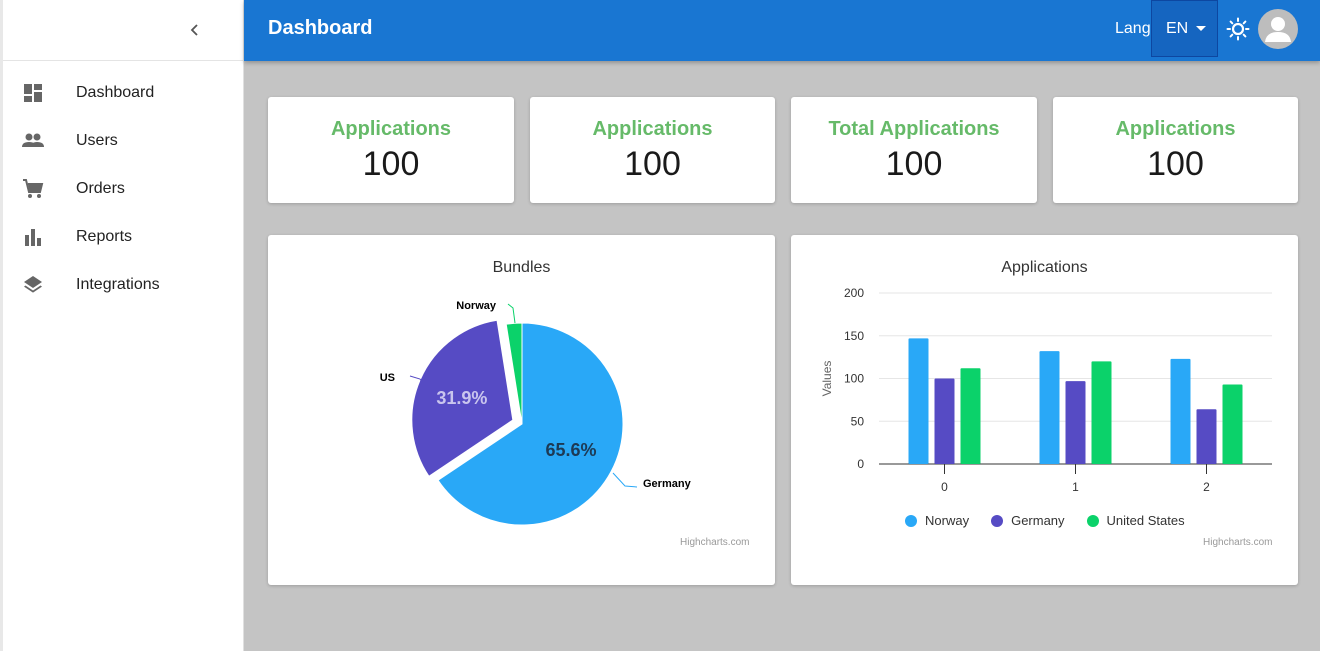 The image size is (1320, 651). I want to click on caret-down-icon, so click(1201, 28).